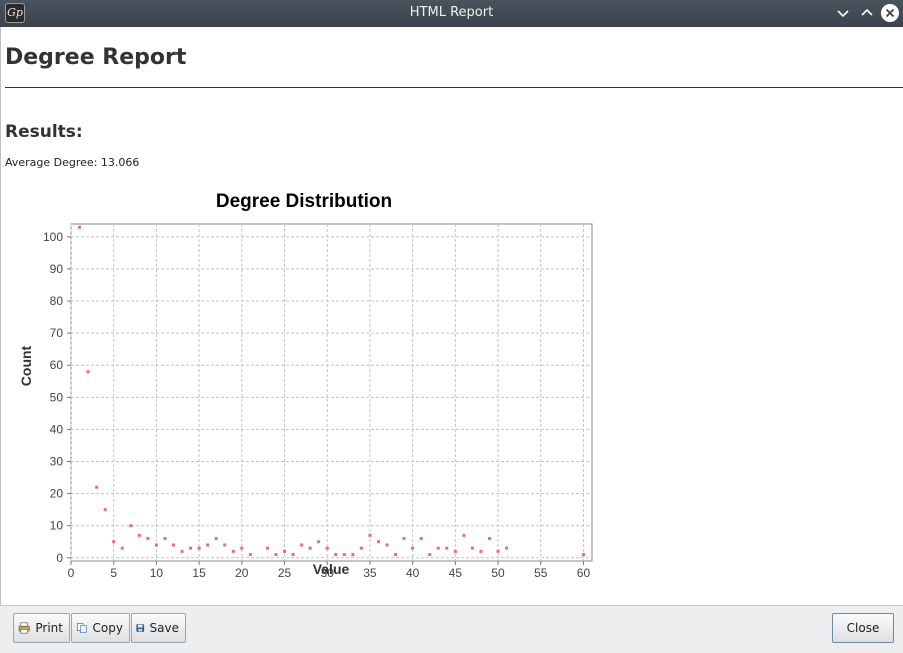  I want to click on title-bar: Gp HTML Report, so click(451, 13).